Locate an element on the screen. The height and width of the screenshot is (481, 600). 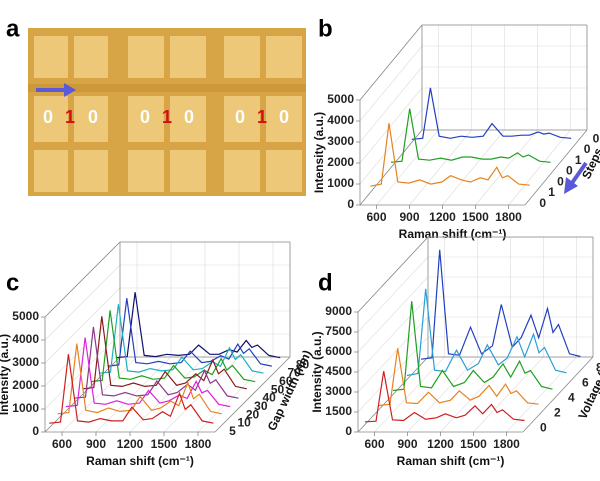
depth-tick-label: 10 is located at coordinates (245, 423).